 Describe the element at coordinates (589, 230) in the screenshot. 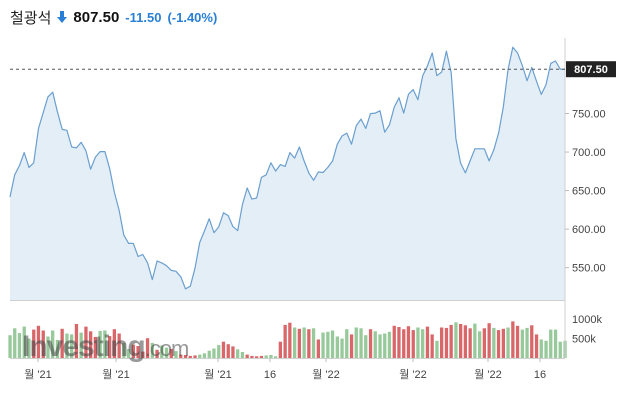

I see `y-tick-label: 600.00` at that location.